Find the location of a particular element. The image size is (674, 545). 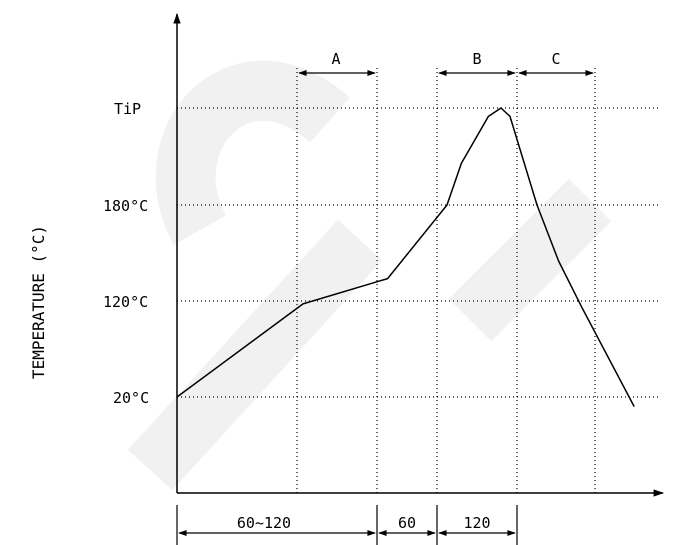

zone-label-a: A is located at coordinates (335, 59).